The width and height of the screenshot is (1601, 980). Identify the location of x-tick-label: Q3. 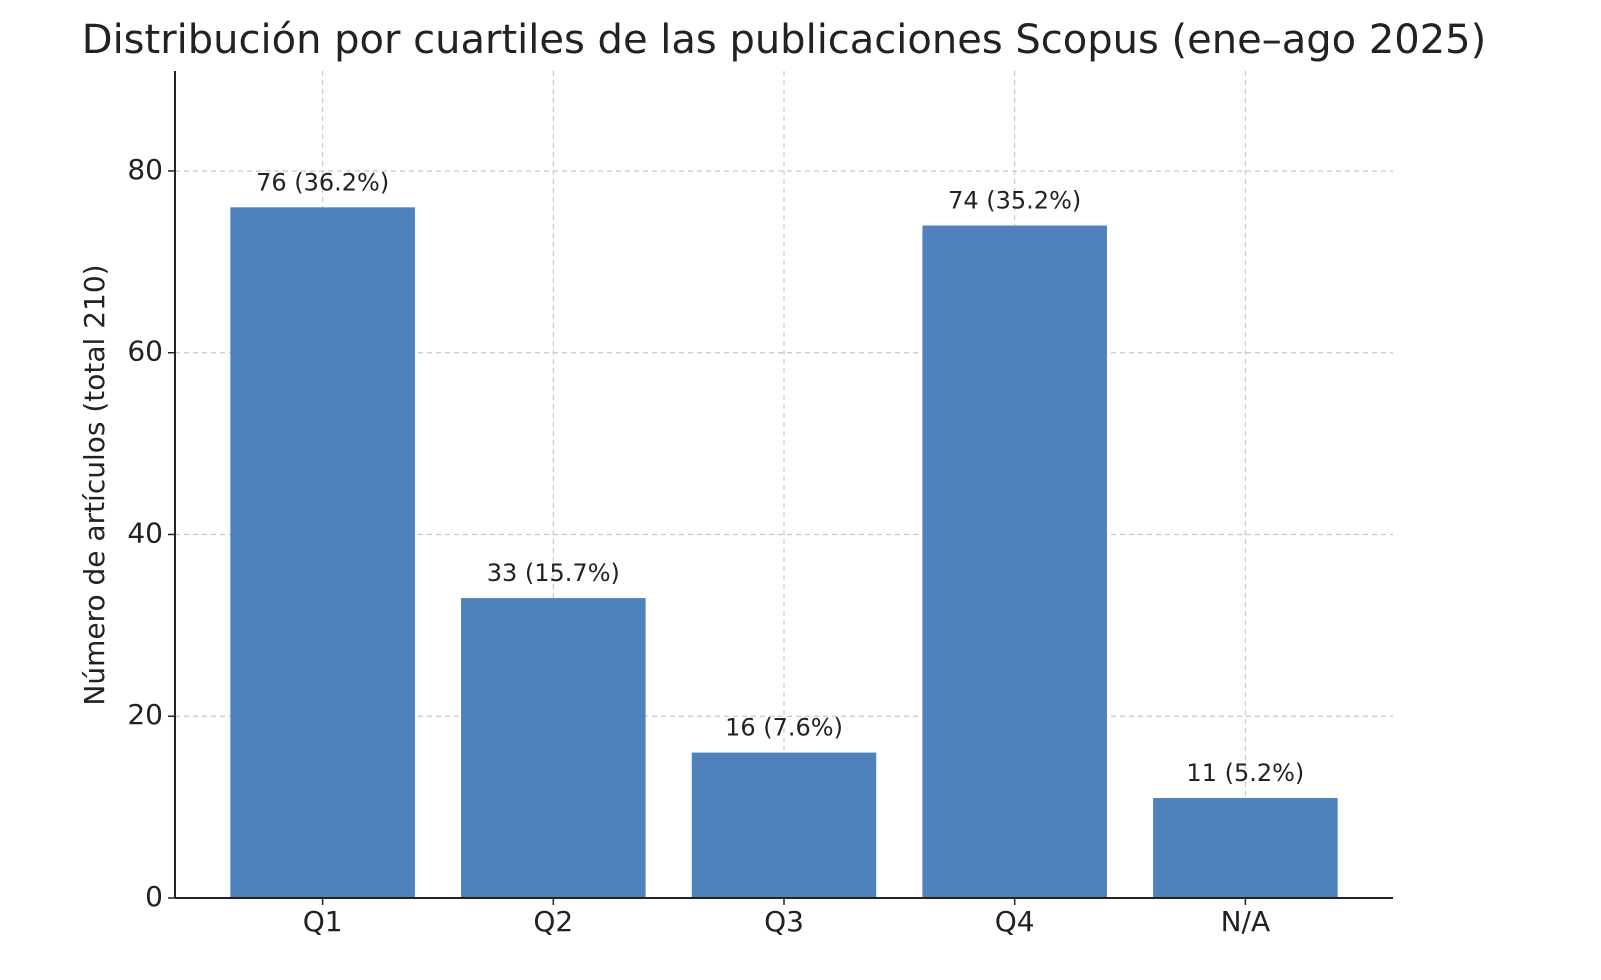
(784, 921).